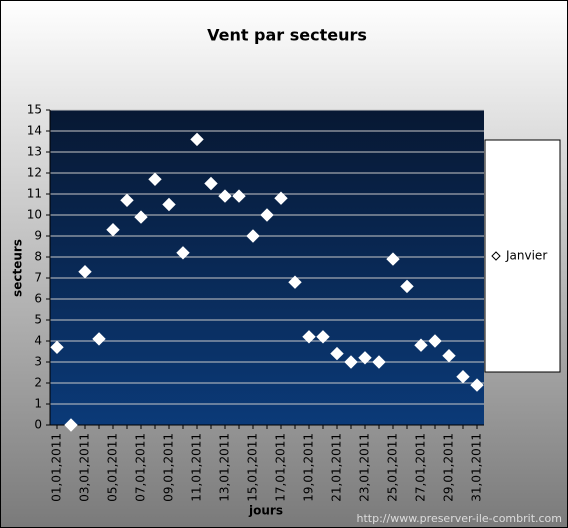  What do you see at coordinates (460, 518) in the screenshot?
I see `watermark: http://www.preserver-ile-combrit.com` at bounding box center [460, 518].